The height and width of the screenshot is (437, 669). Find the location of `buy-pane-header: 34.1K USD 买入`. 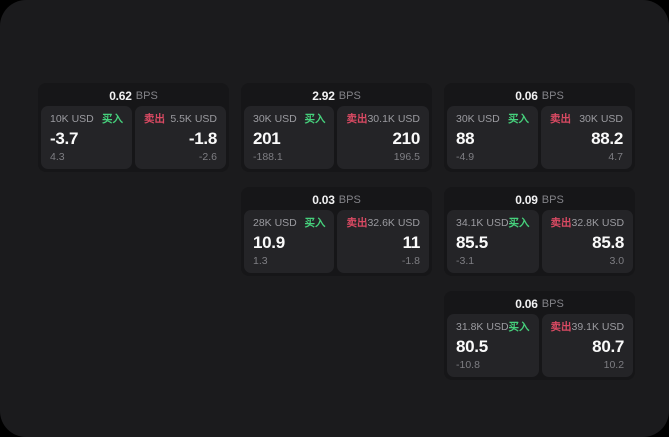

buy-pane-header: 34.1K USD 买入 is located at coordinates (493, 223).